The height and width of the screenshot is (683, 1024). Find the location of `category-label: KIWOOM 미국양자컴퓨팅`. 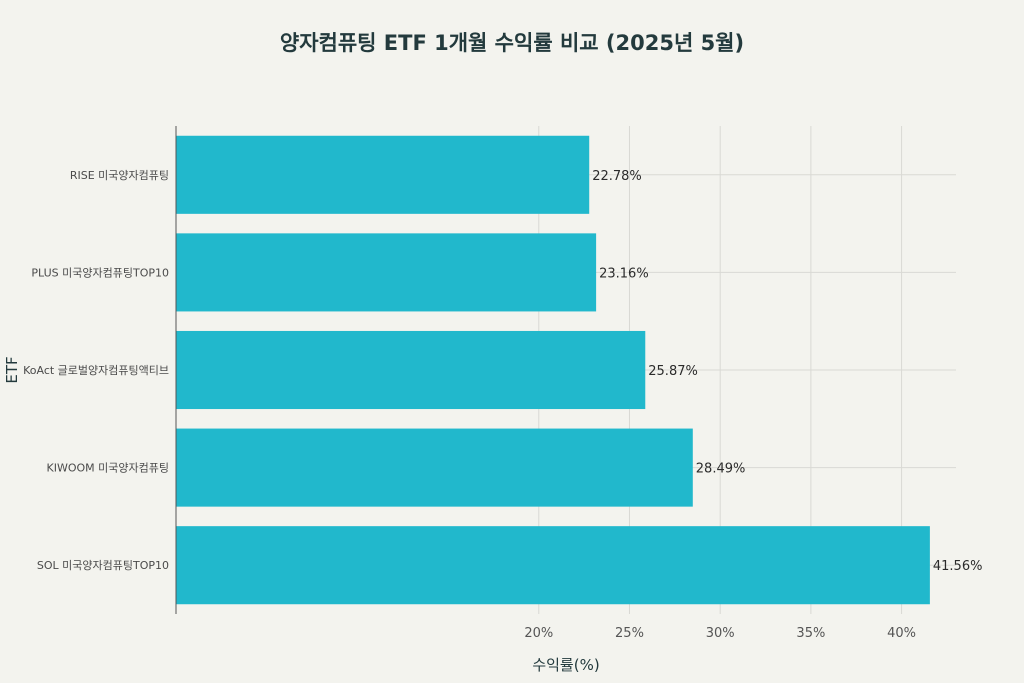

category-label: KIWOOM 미국양자컴퓨팅 is located at coordinates (108, 468).